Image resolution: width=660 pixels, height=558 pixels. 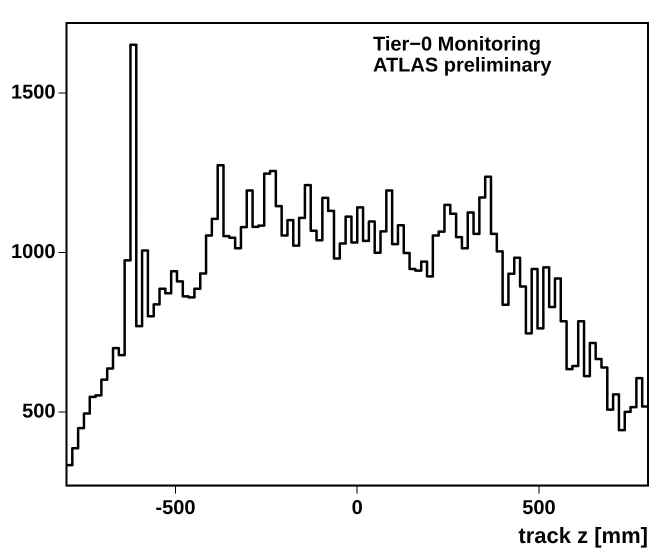 What do you see at coordinates (539, 508) in the screenshot?
I see `x-tick-label: 500` at bounding box center [539, 508].